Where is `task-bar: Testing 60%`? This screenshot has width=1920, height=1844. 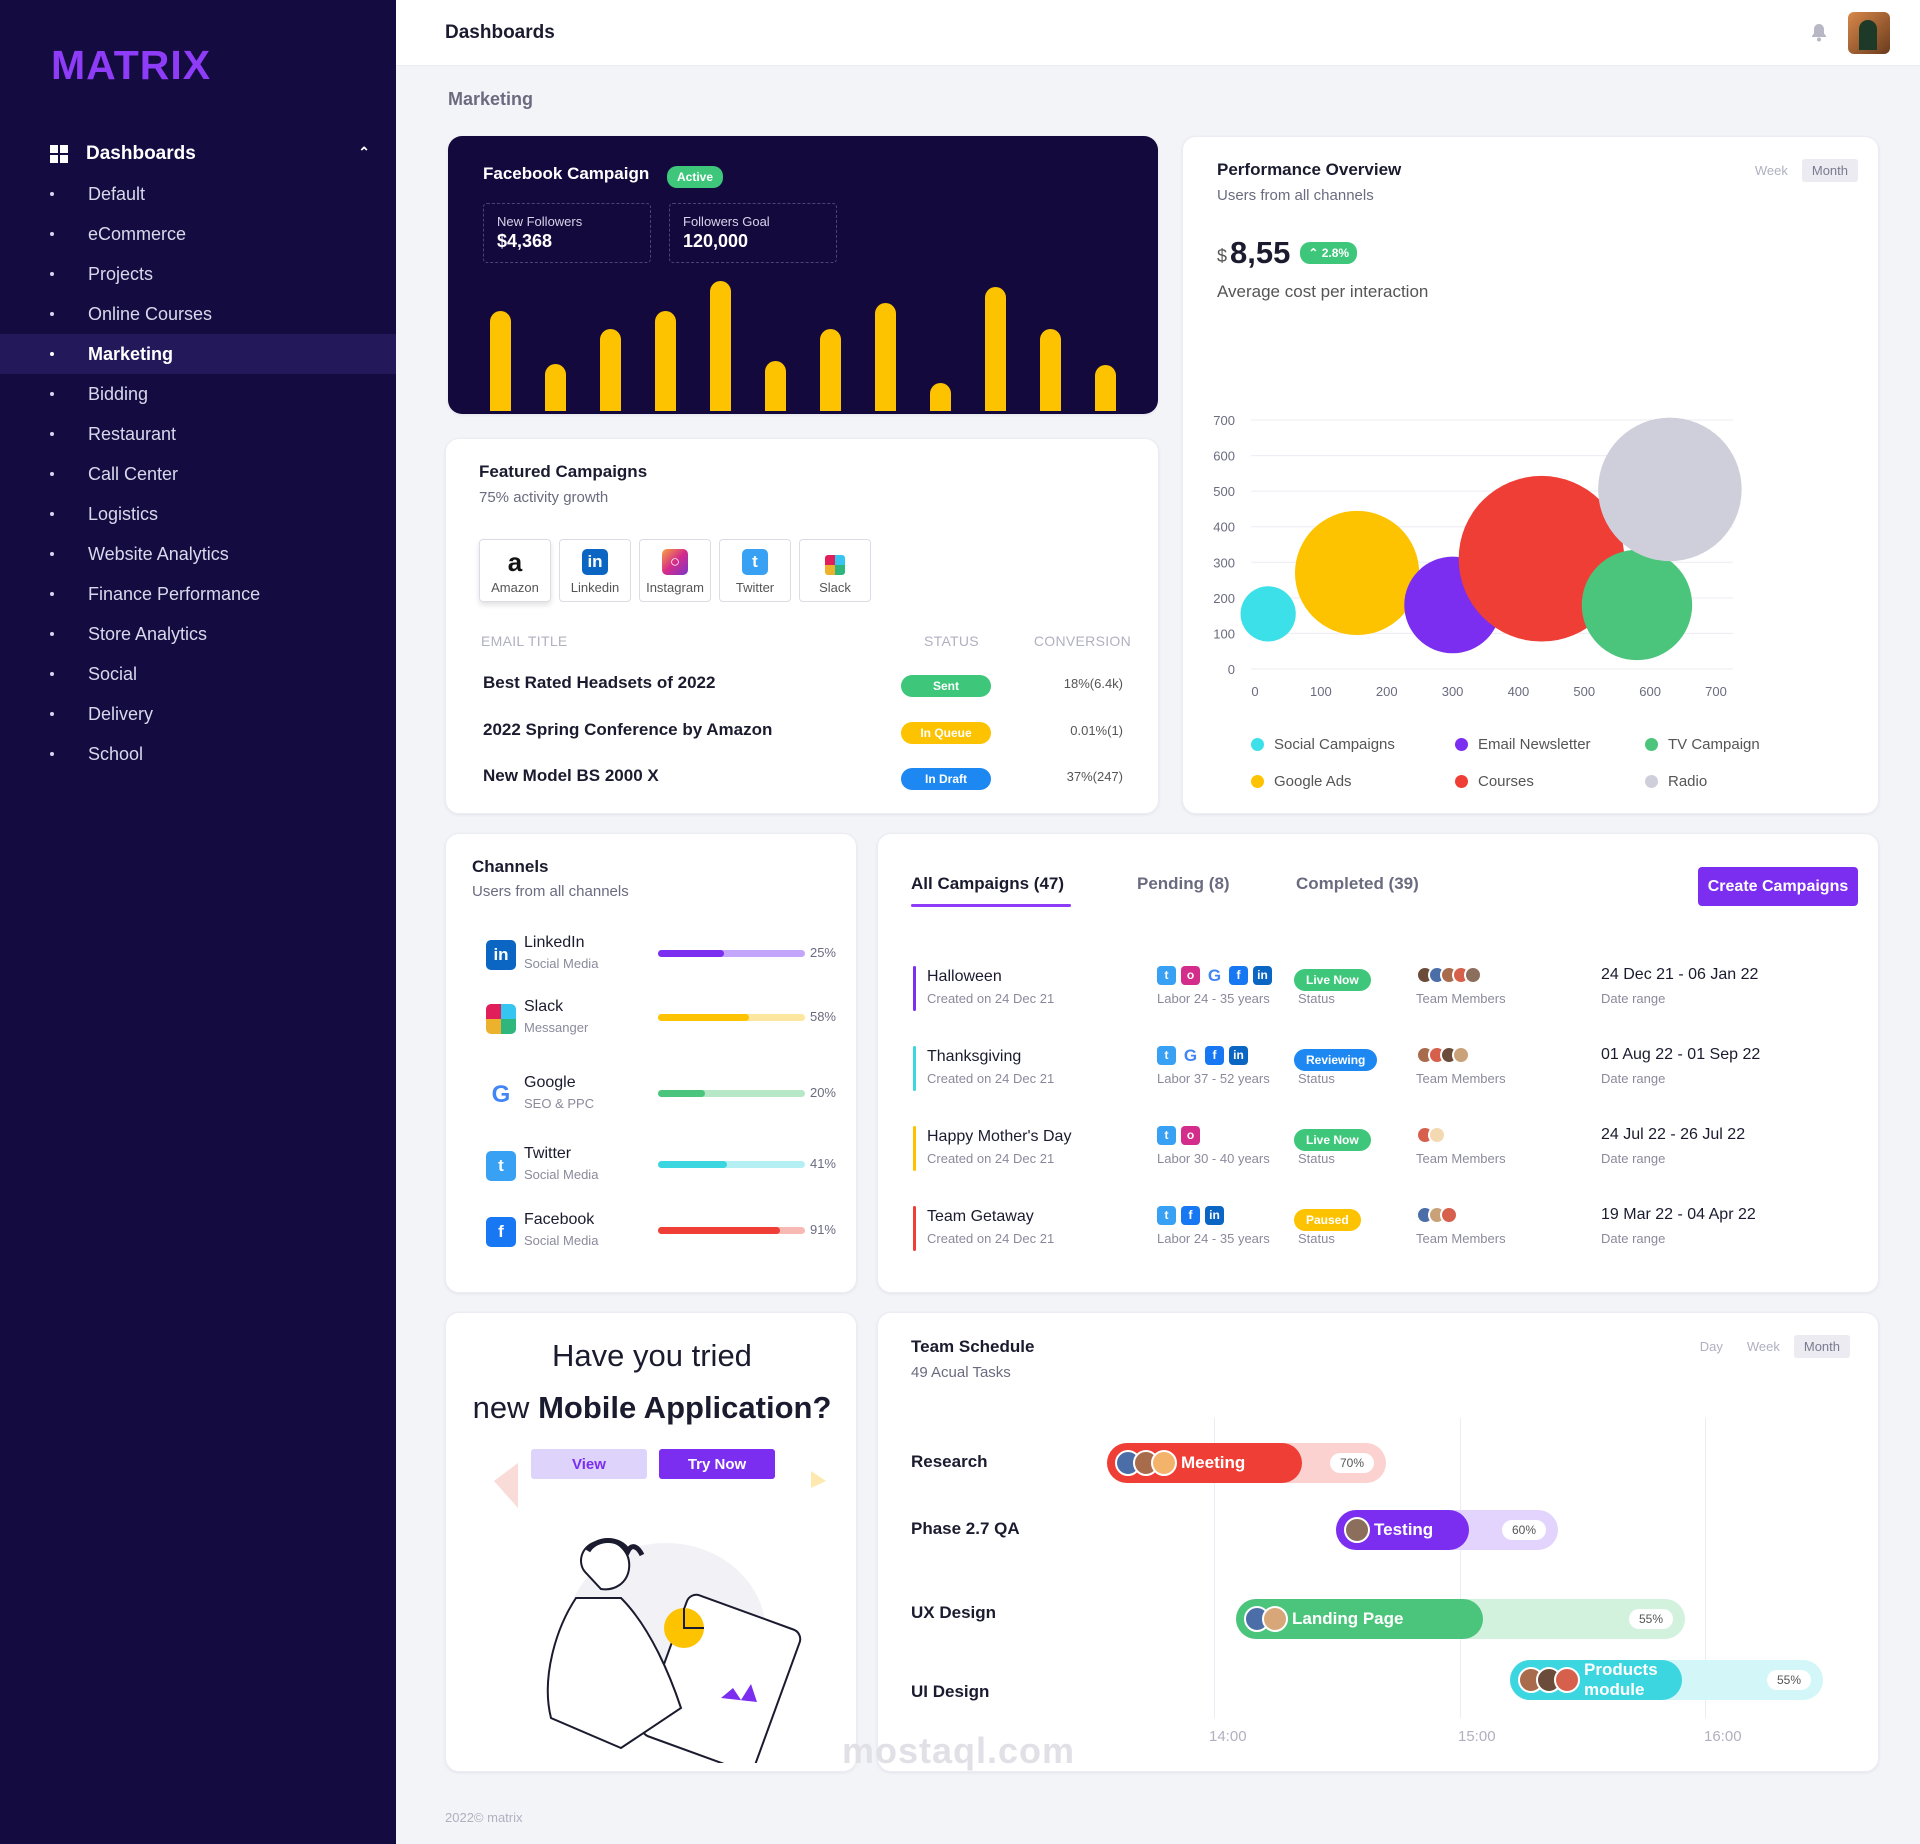 task-bar: Testing 60% is located at coordinates (1447, 1530).